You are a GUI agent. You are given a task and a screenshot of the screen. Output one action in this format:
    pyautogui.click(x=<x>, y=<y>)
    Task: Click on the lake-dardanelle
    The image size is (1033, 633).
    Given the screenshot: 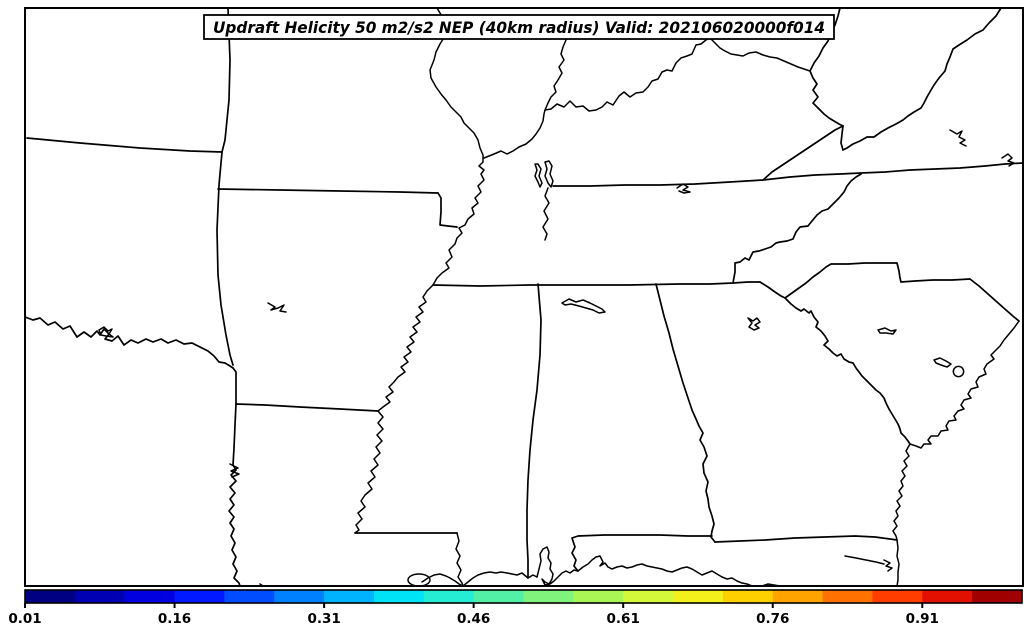 What is the action you would take?
    pyautogui.click(x=277, y=307)
    